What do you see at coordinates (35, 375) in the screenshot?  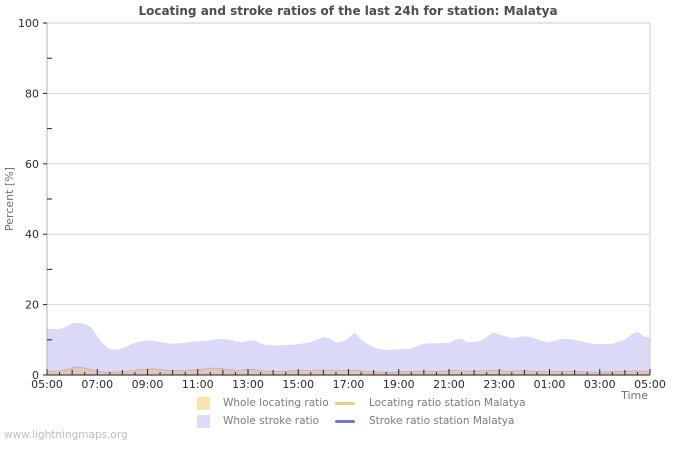 I see `y-axis-label: 0` at bounding box center [35, 375].